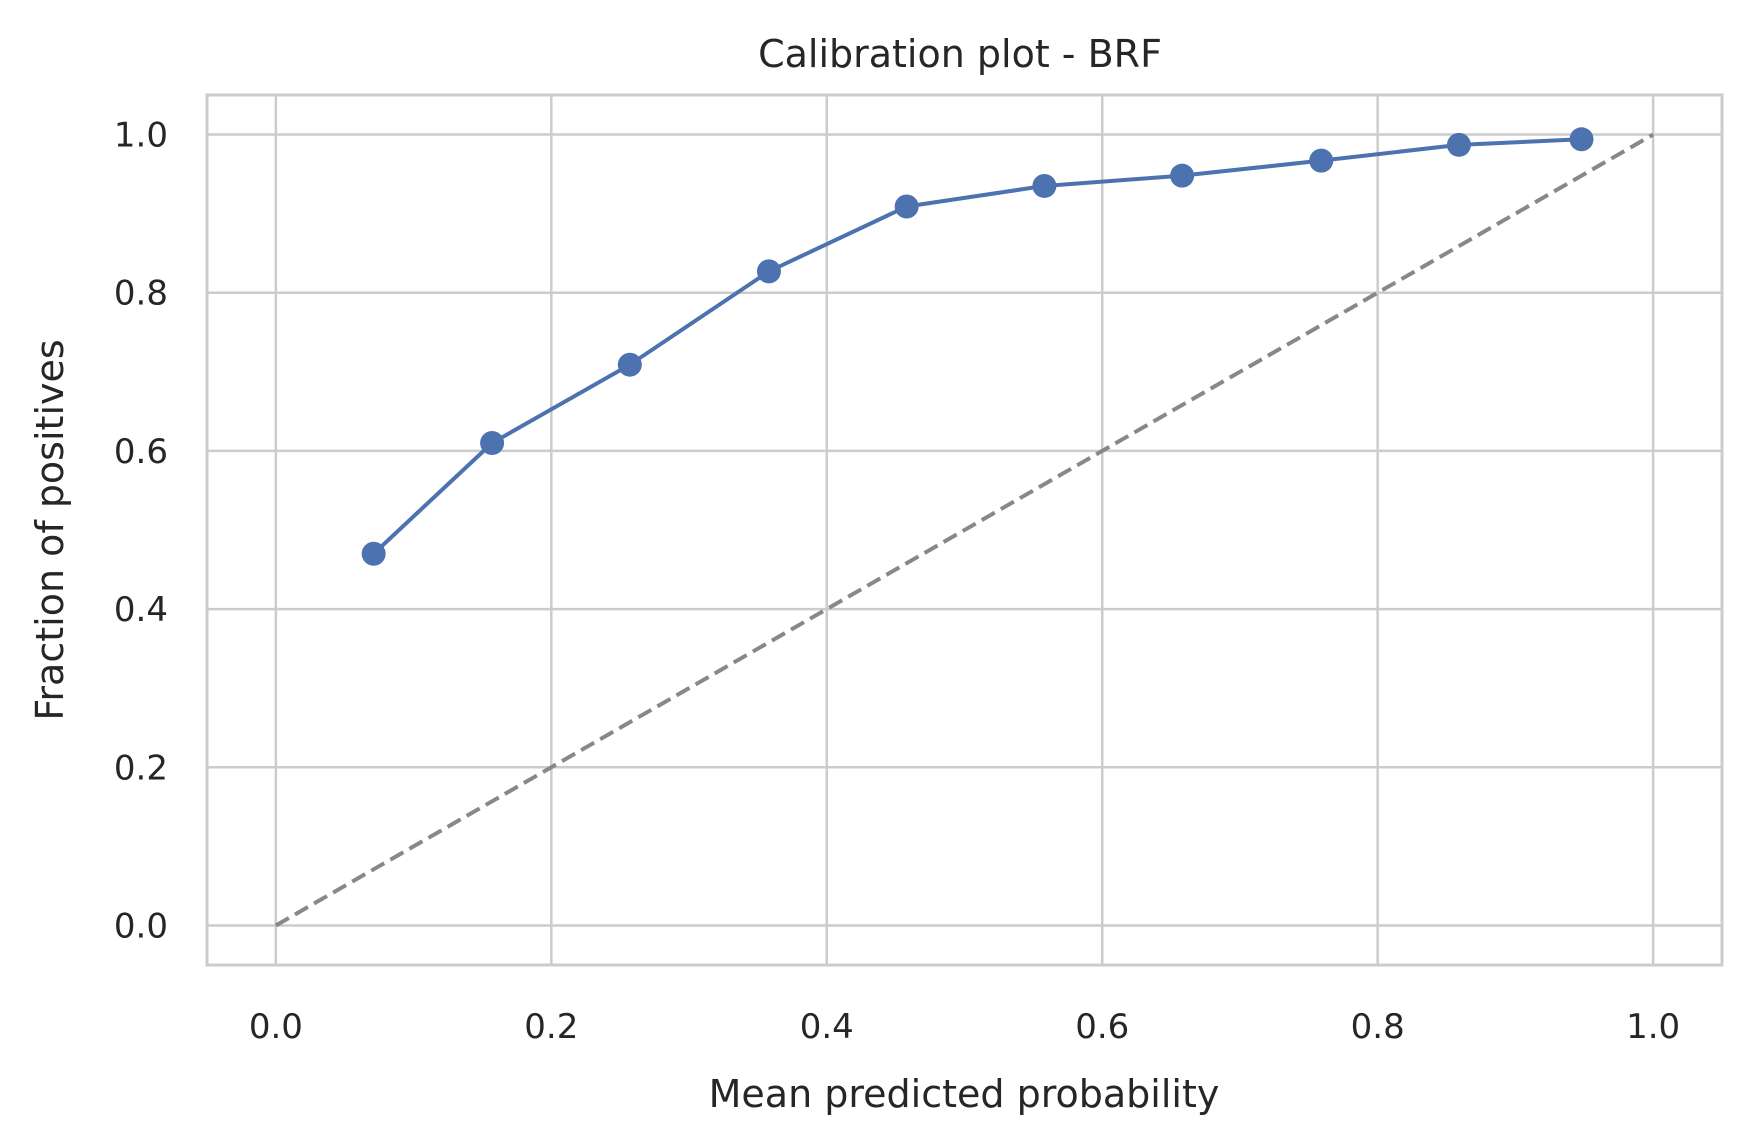  Describe the element at coordinates (141, 294) in the screenshot. I see `y-tick-label: 0.8` at that location.